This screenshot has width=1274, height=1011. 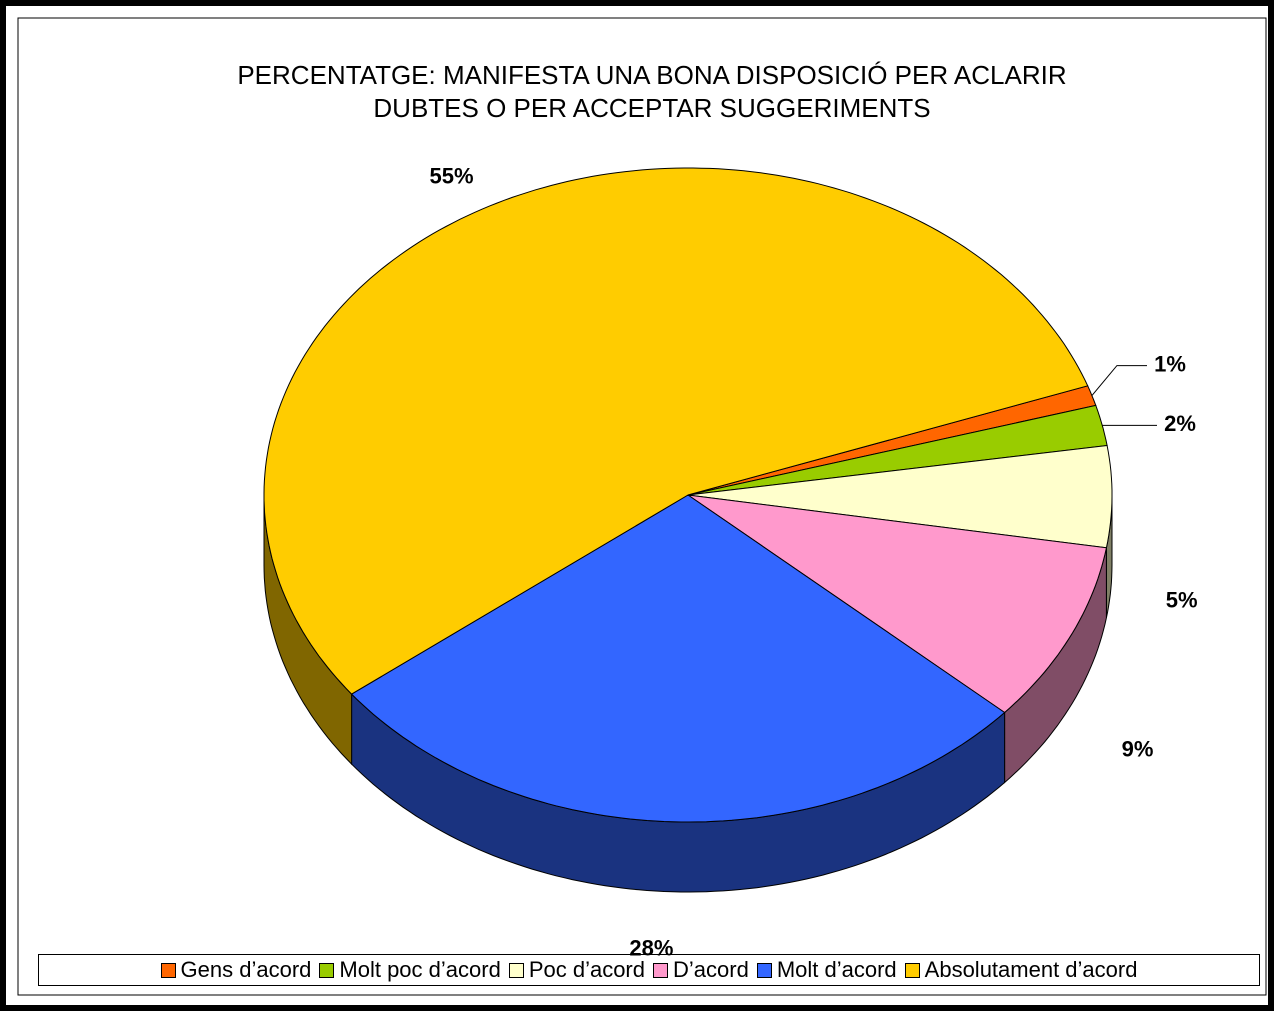 What do you see at coordinates (711, 969) in the screenshot?
I see `legend-label: D’acord` at bounding box center [711, 969].